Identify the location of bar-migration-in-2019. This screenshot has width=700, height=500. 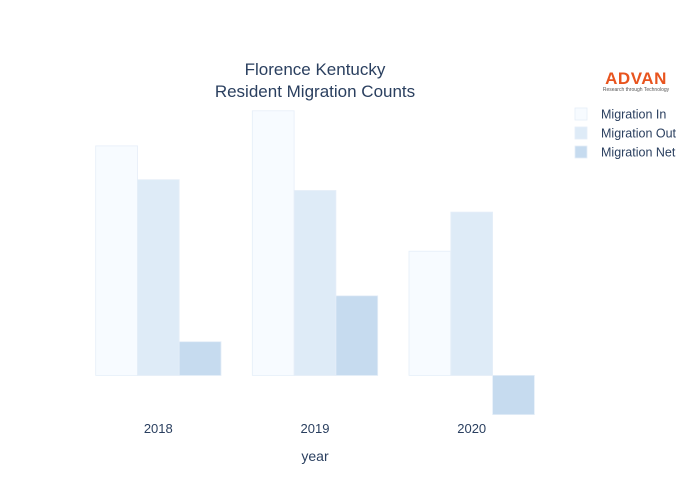
(273, 243).